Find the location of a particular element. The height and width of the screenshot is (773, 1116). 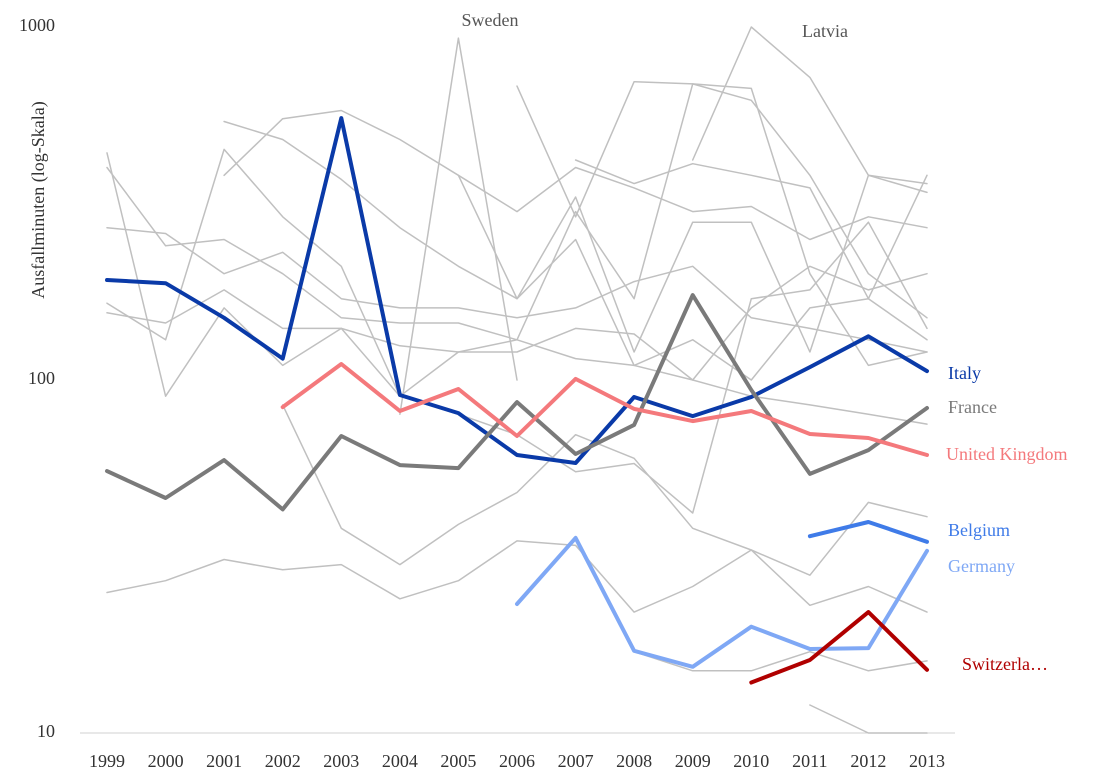

series-label: Latvia is located at coordinates (825, 31).